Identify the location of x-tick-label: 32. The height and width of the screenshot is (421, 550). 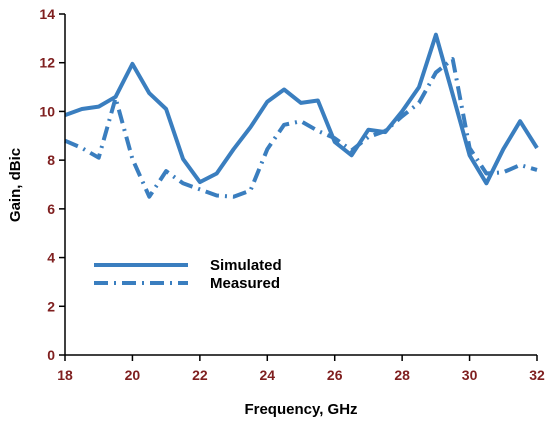
(537, 375).